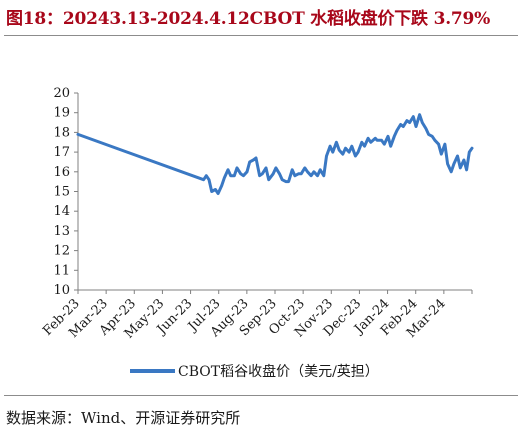 This screenshot has height=436, width=522. What do you see at coordinates (61, 93) in the screenshot?
I see `y-tick-label: 20` at bounding box center [61, 93].